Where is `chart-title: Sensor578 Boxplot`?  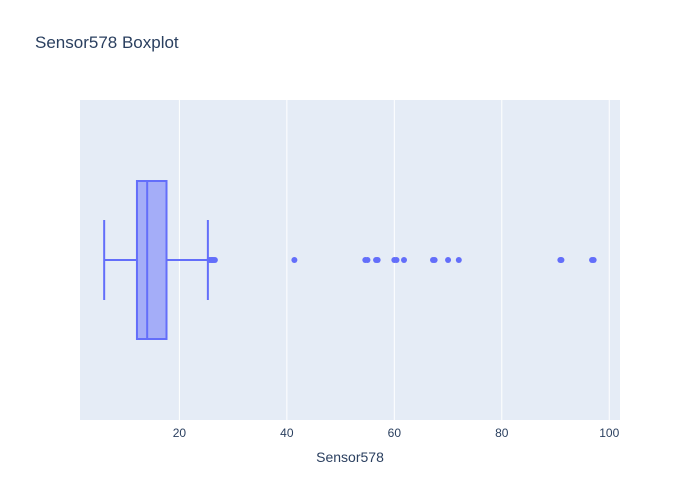
chart-title: Sensor578 Boxplot is located at coordinates (107, 42).